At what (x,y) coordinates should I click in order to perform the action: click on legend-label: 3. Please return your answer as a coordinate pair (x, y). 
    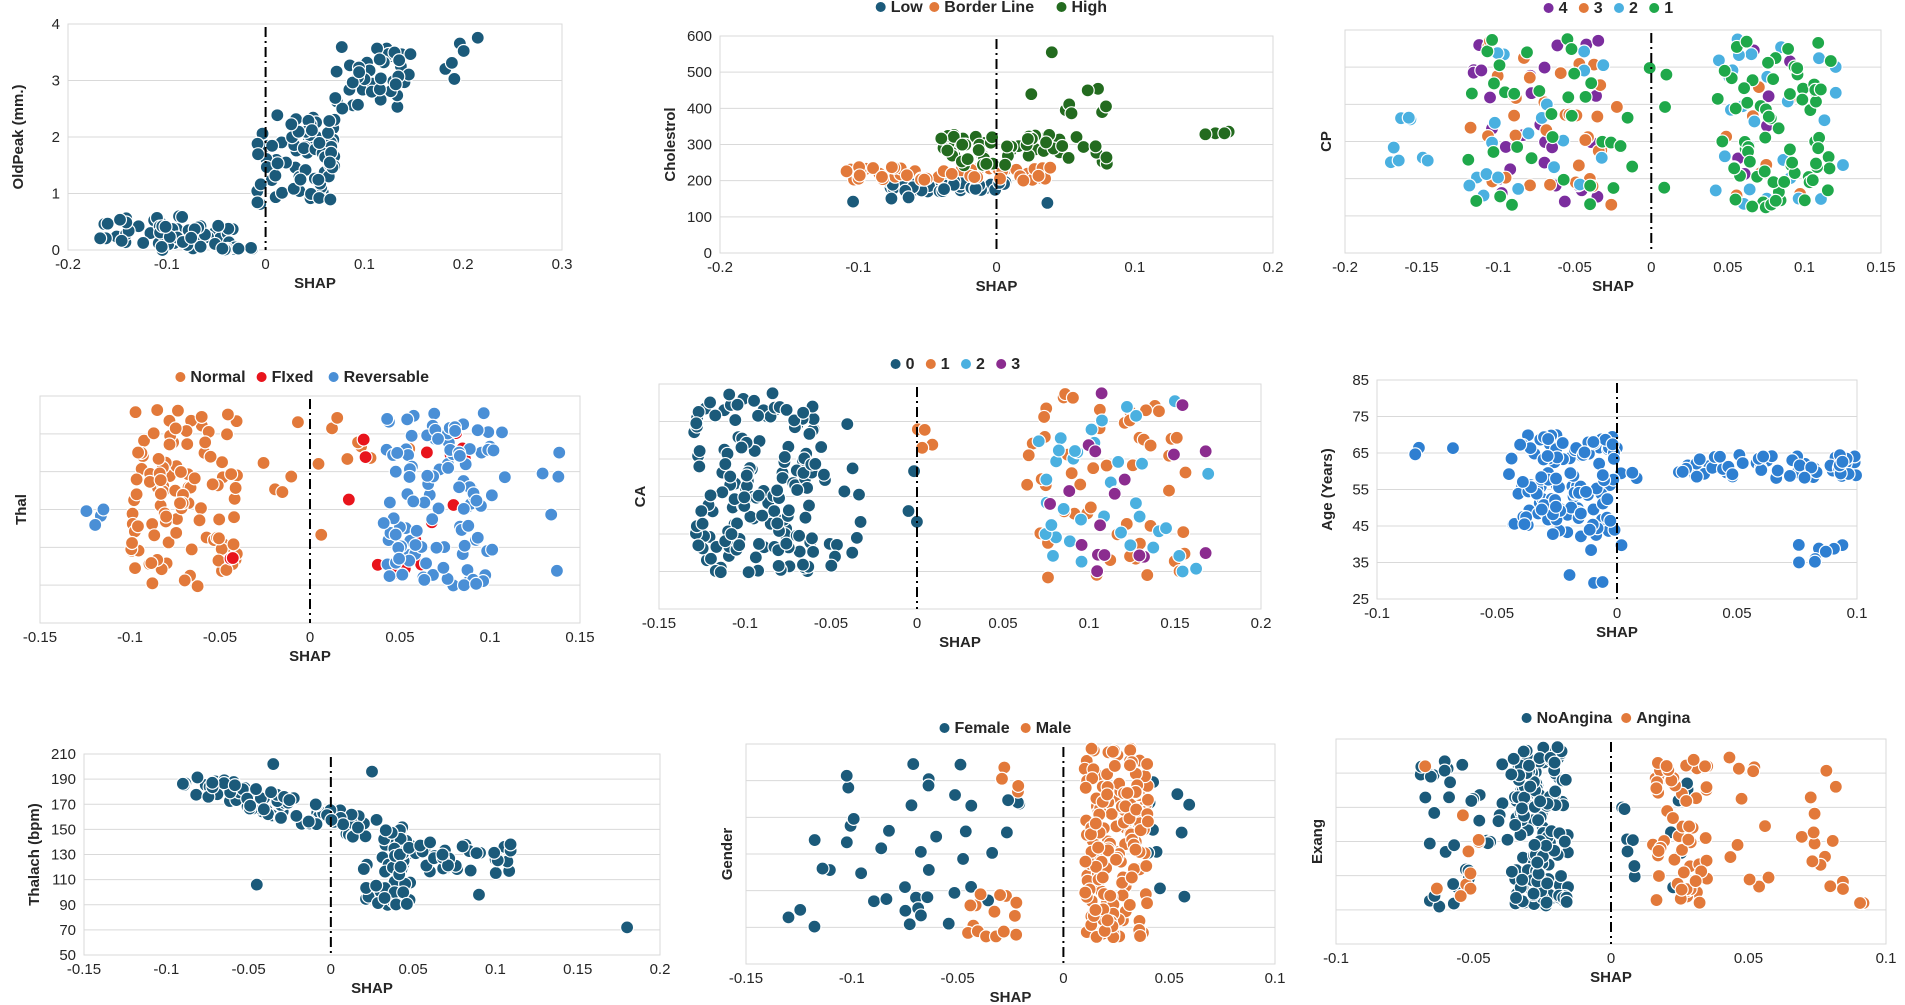
    Looking at the image, I should click on (1015, 364).